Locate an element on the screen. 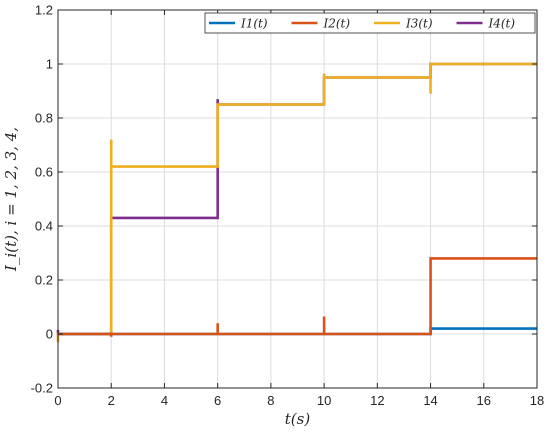 Image resolution: width=550 pixels, height=436 pixels. x-tick-label-9: 18 is located at coordinates (537, 400).